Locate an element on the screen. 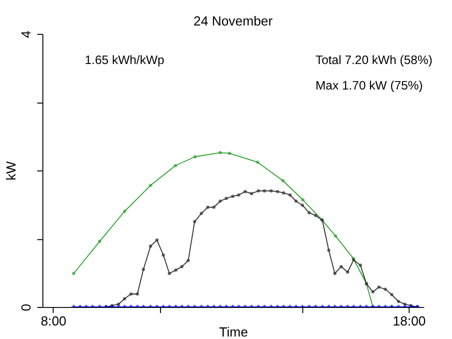 Image resolution: width=452 pixels, height=339 pixels. y-axis-title: kW is located at coordinates (11, 170).